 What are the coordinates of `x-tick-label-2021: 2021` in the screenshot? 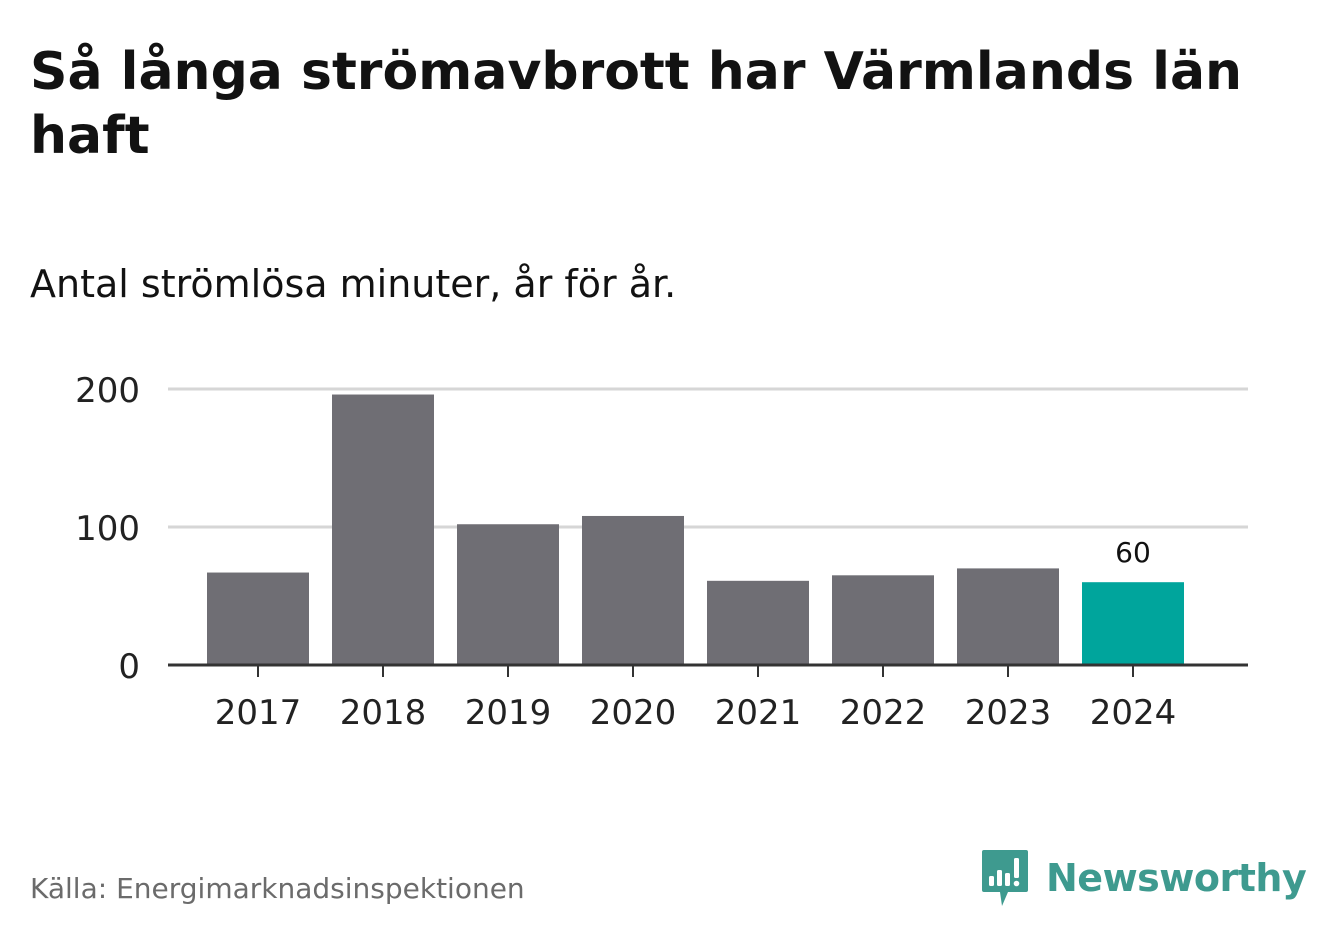 It's located at (758, 713).